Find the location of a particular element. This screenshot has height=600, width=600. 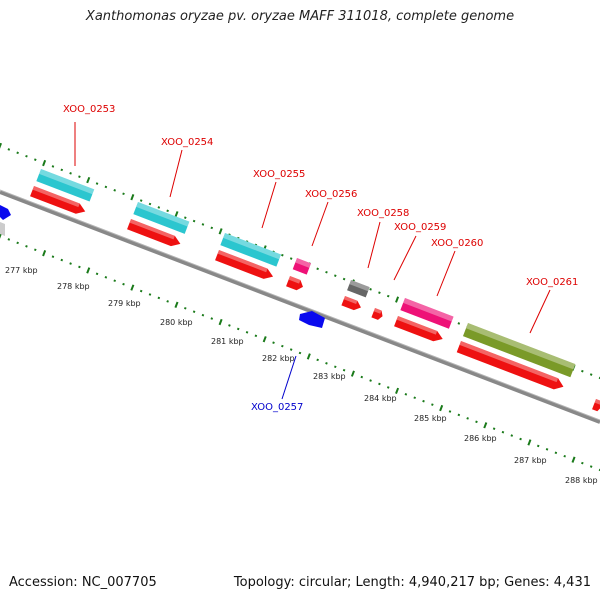

scale-tick-label: 284 kbp is located at coordinates (380, 398).